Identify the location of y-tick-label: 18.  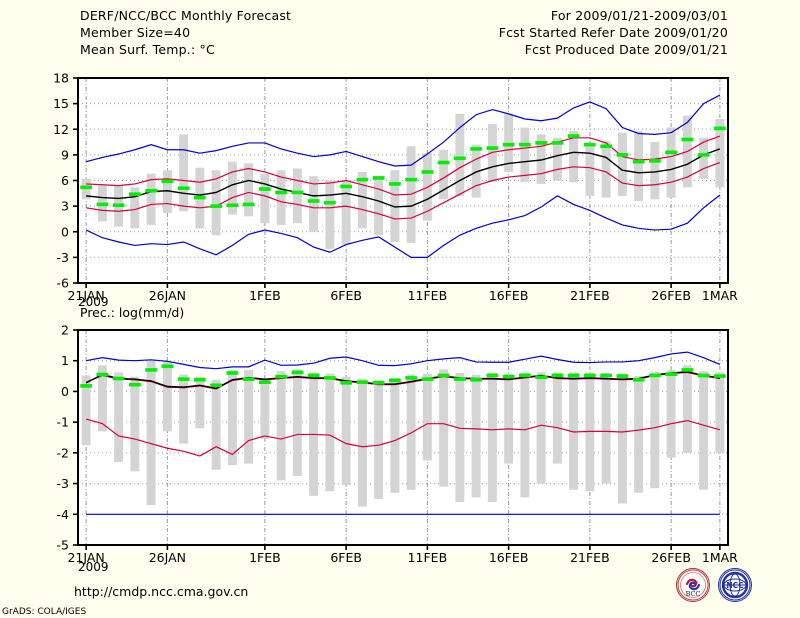
(61, 78).